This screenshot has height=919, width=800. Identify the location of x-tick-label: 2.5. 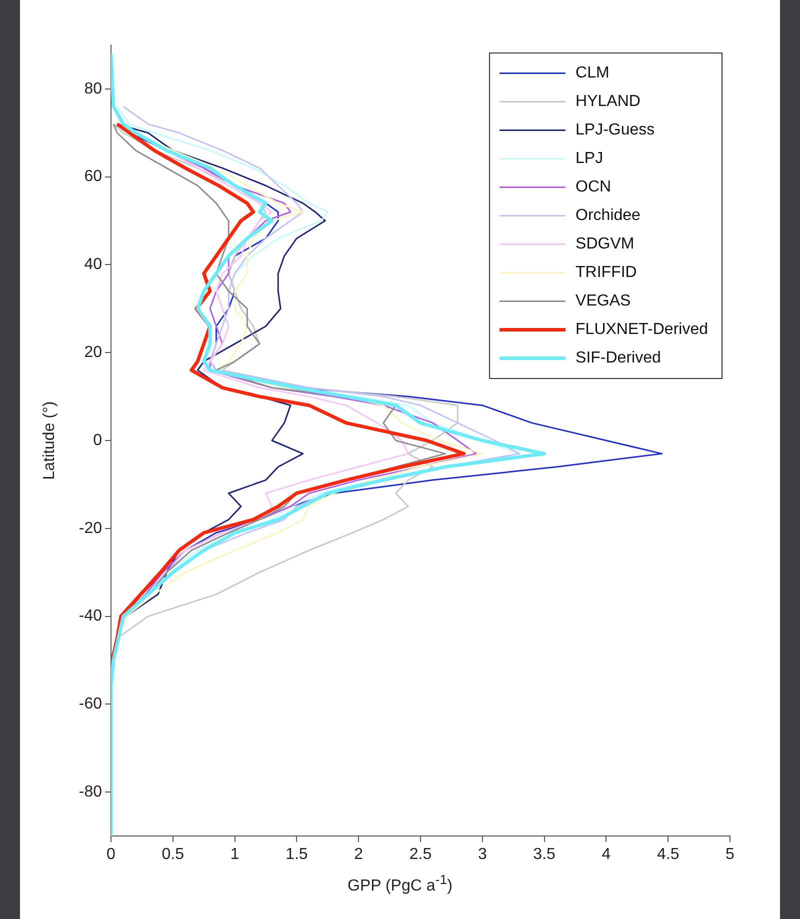
(420, 855).